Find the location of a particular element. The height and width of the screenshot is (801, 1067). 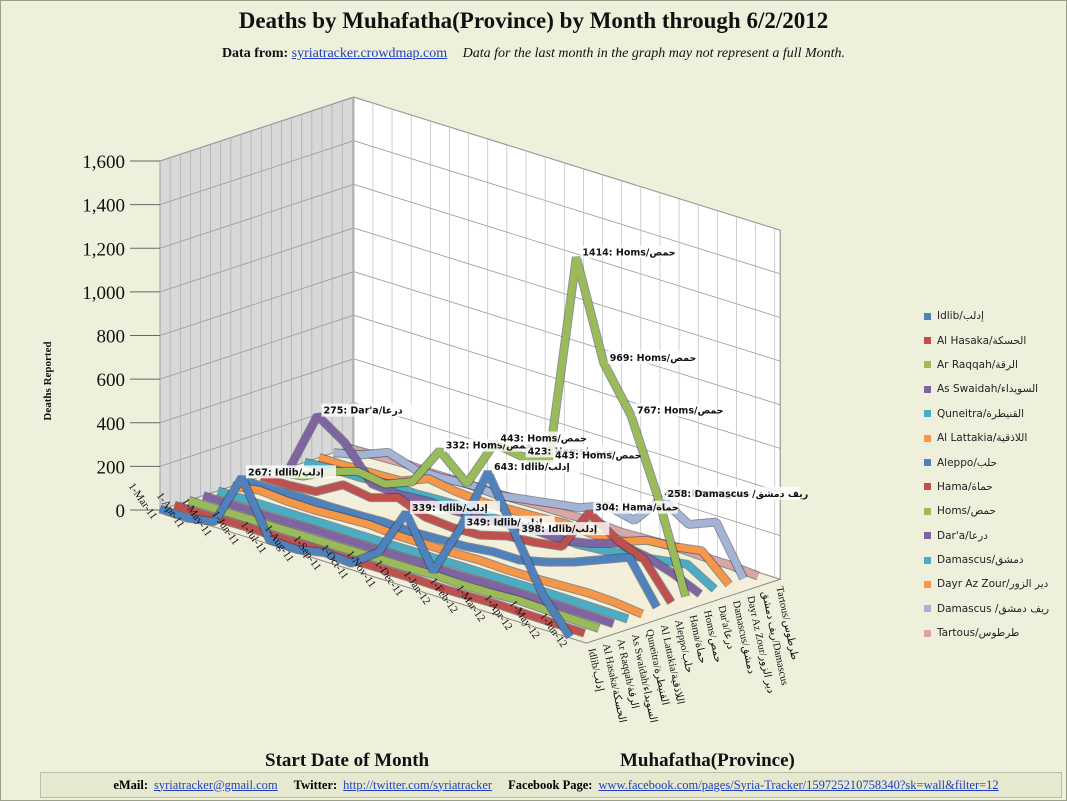

data-source-label: Data from: is located at coordinates (255, 53).